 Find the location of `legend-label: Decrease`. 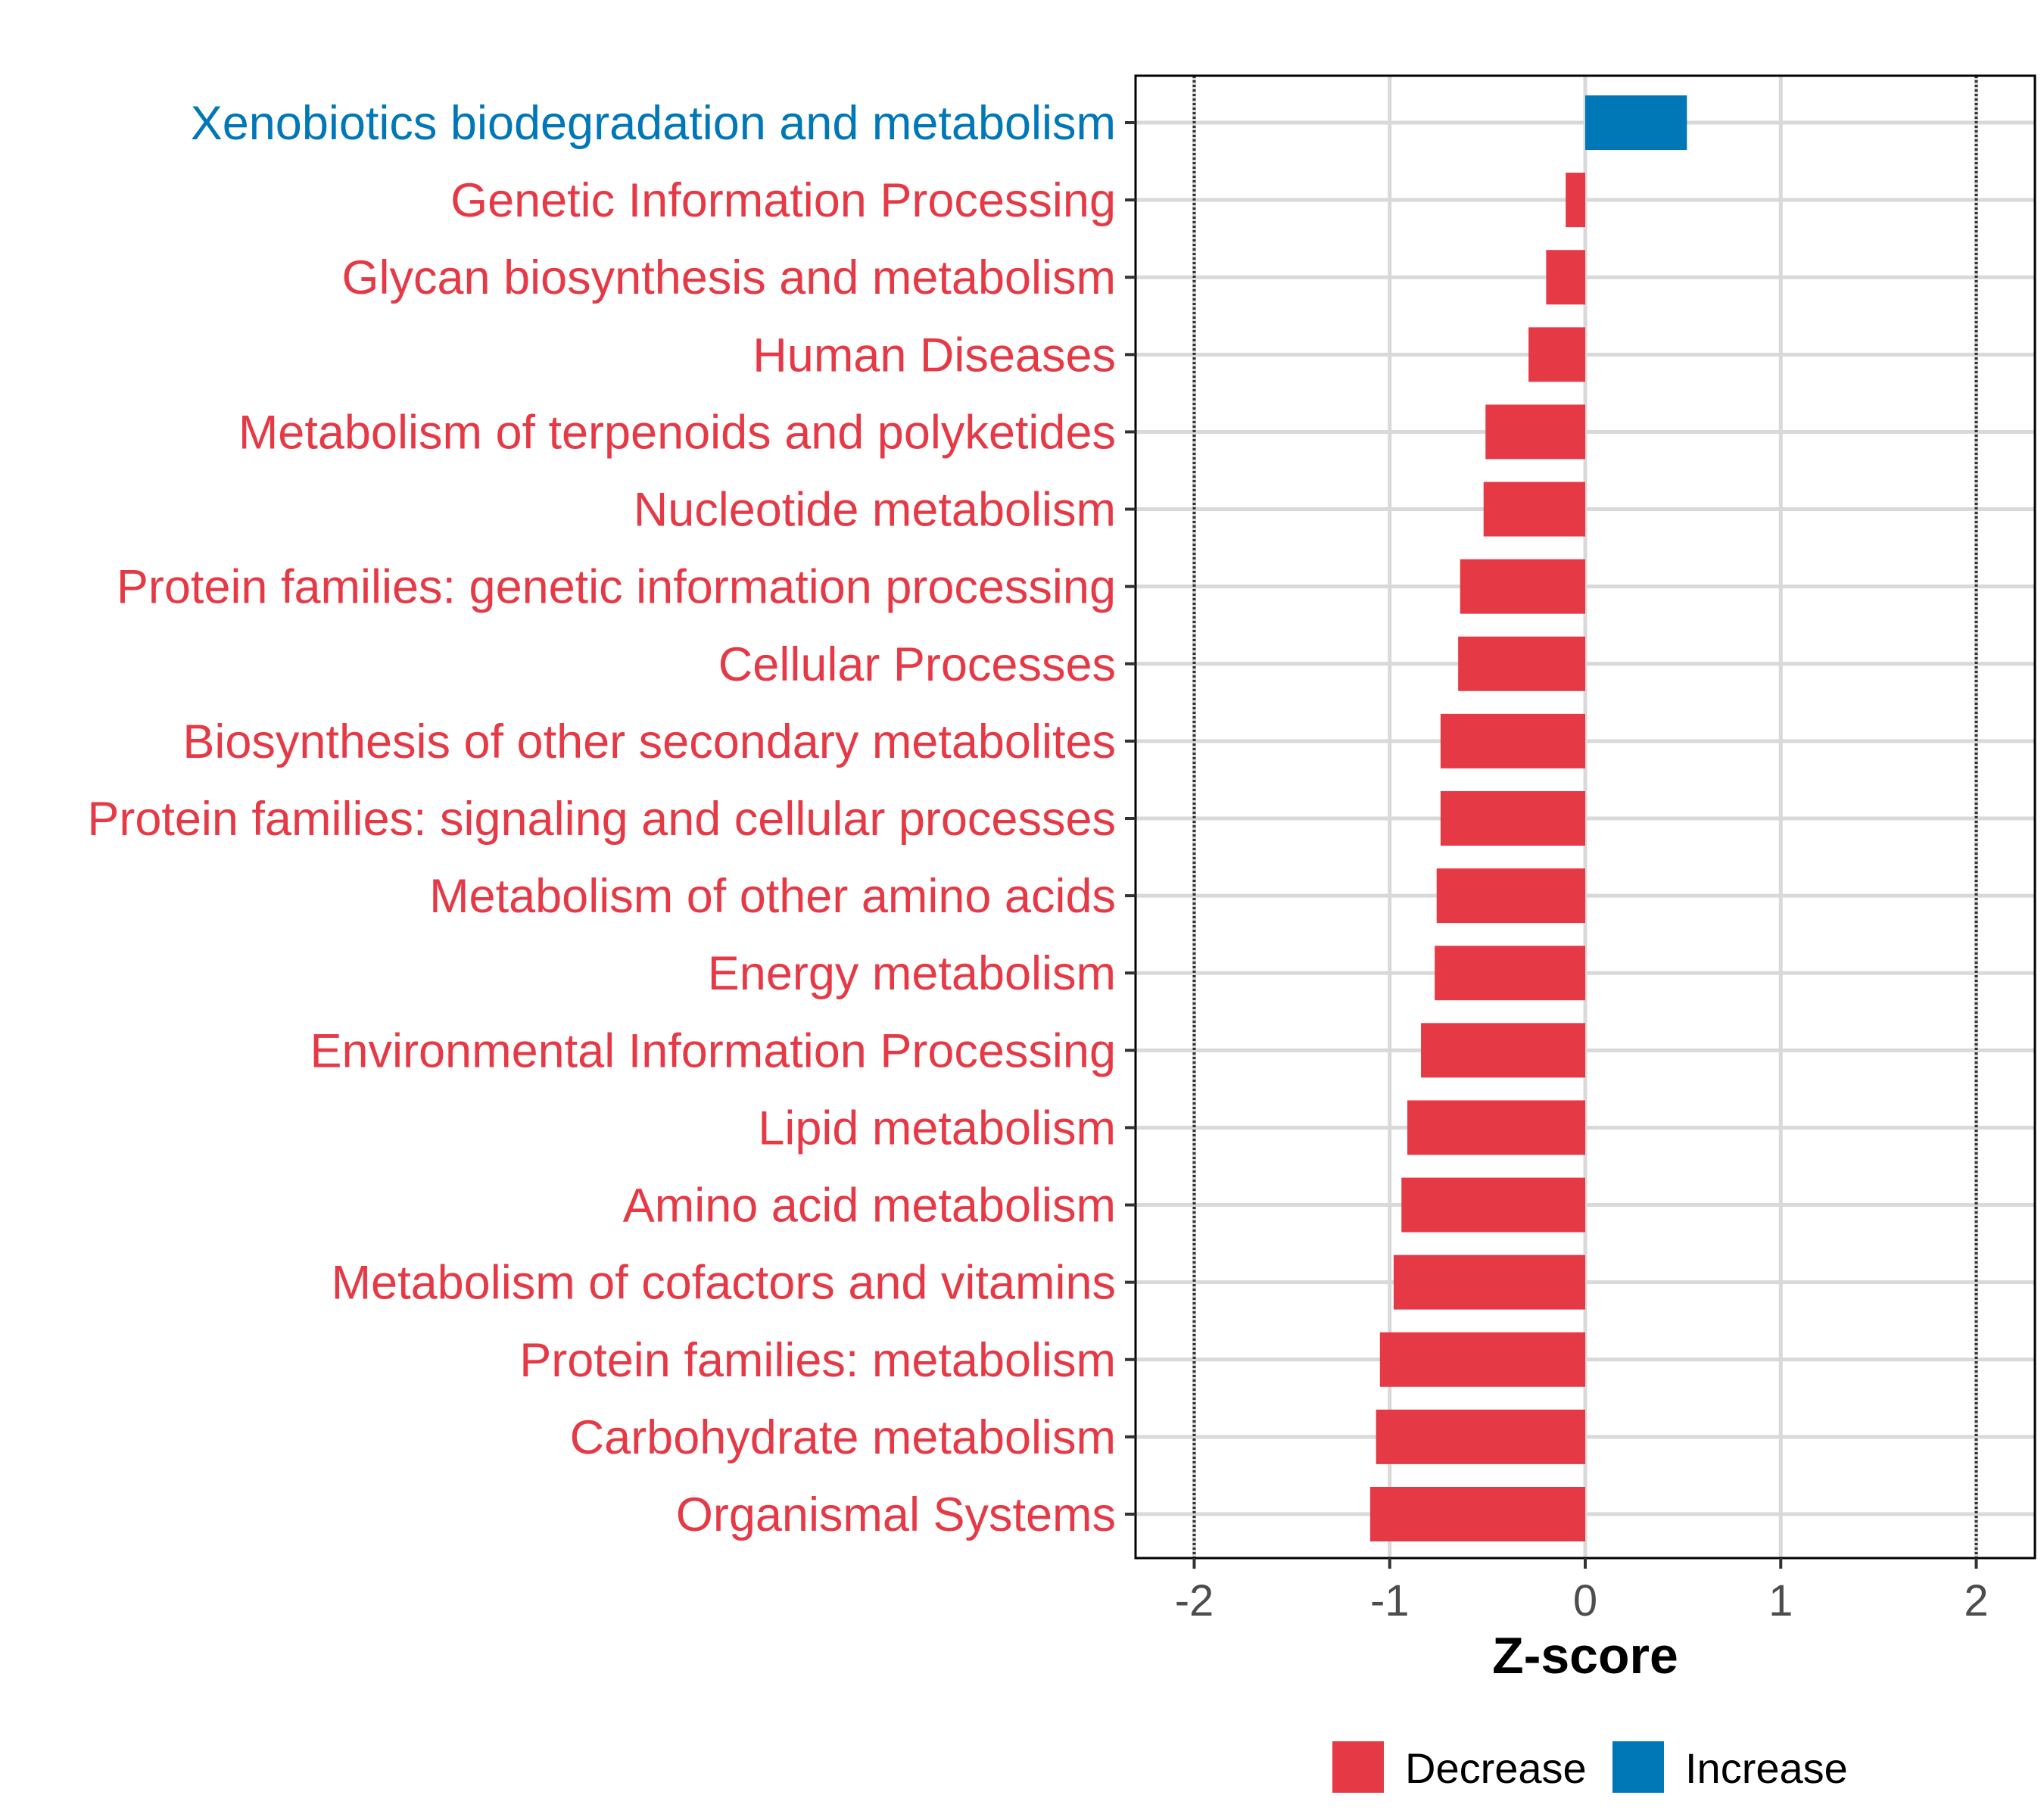

legend-label: Decrease is located at coordinates (1496, 1768).